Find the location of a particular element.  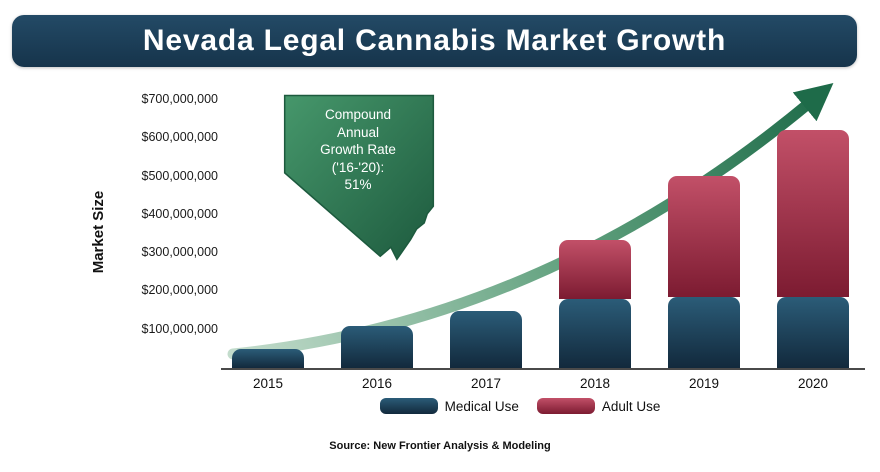

legend-swatch-medical-use is located at coordinates (408, 406).